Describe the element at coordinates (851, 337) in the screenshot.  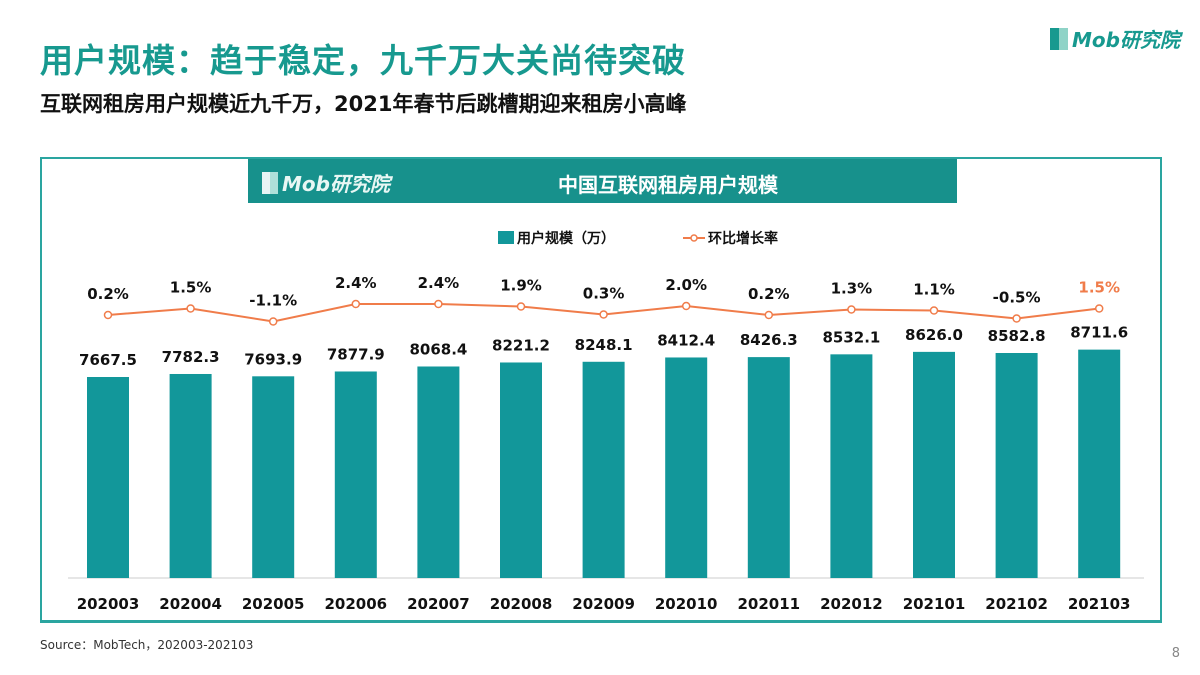
I see `bar-value-label: 8532.1` at that location.